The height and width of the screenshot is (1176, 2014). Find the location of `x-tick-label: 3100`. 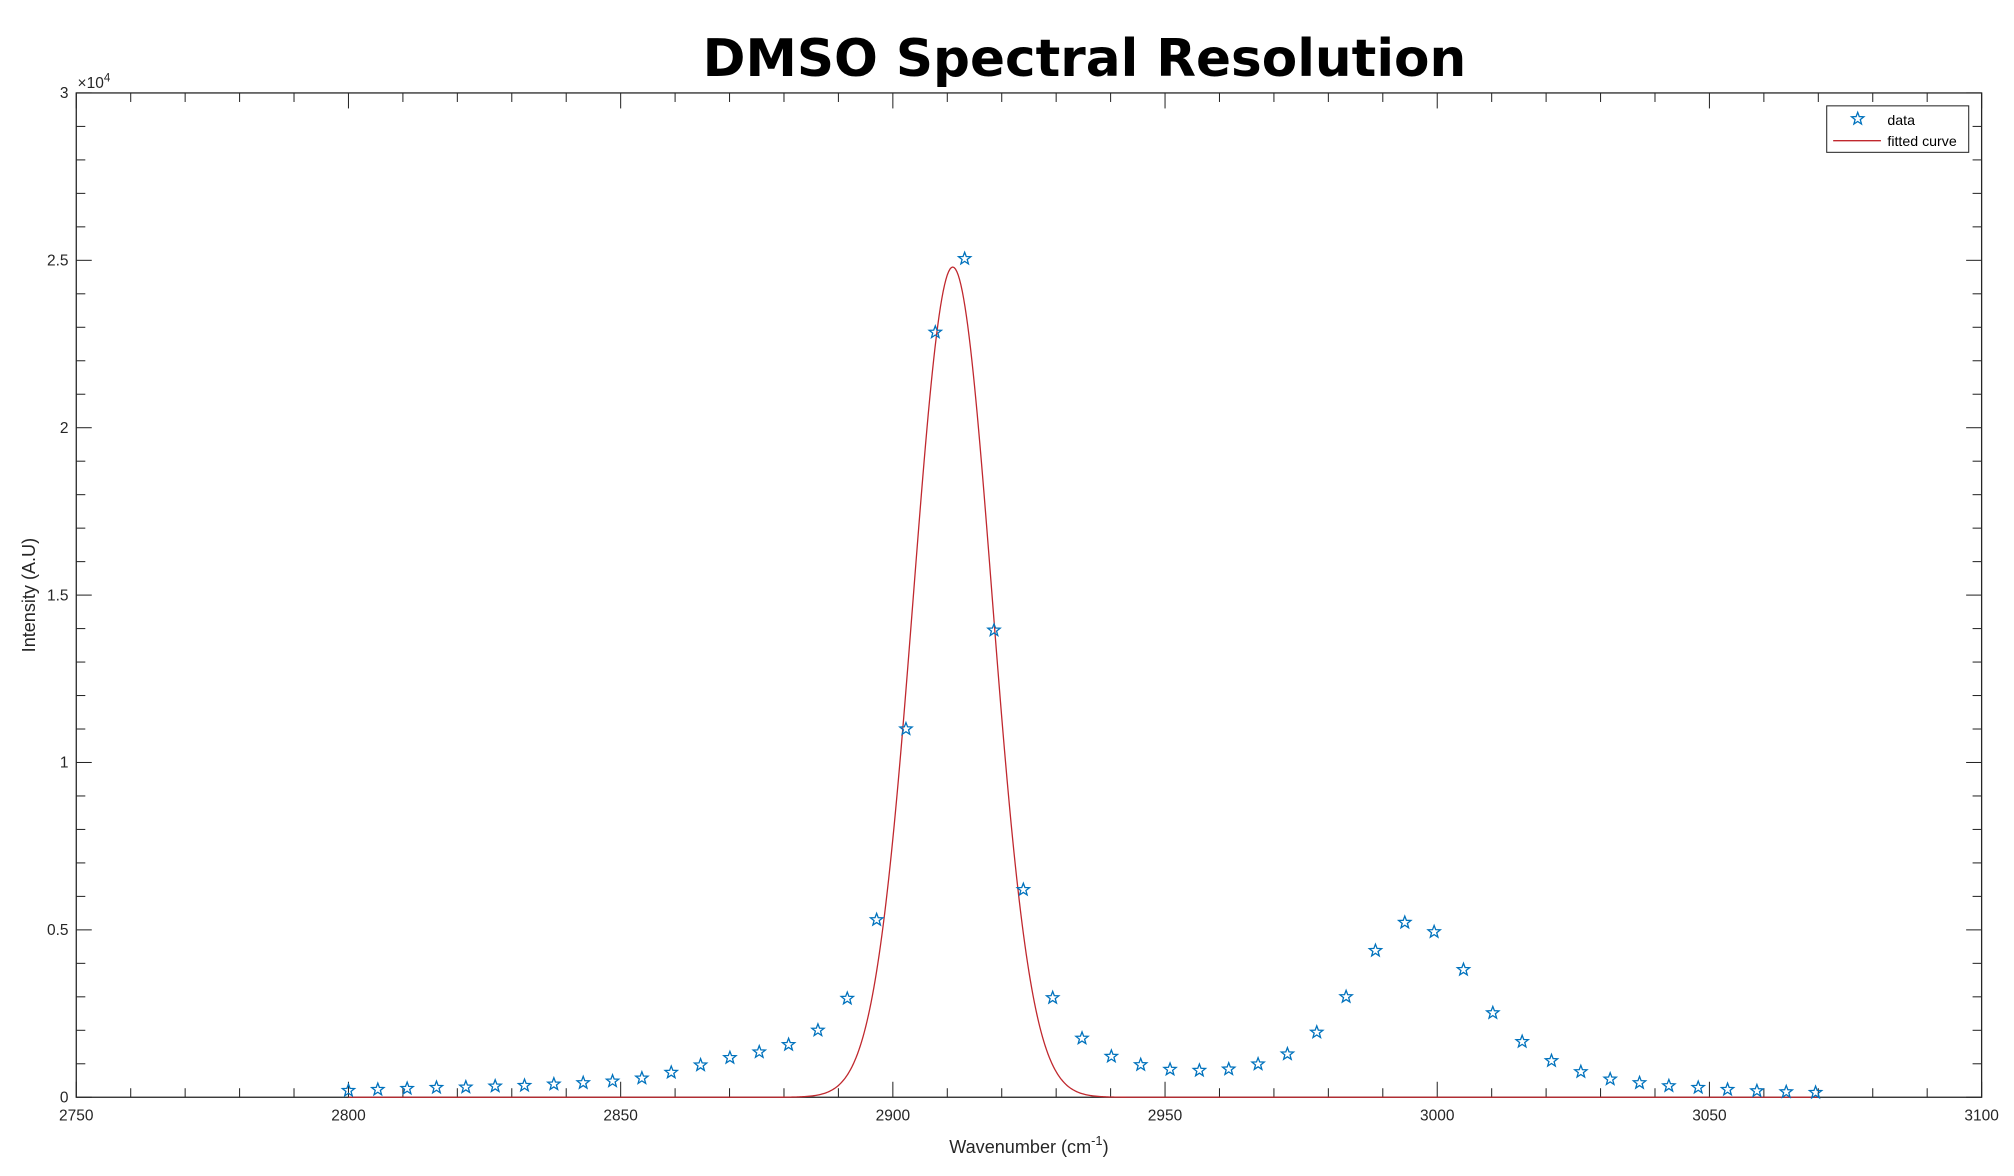

x-tick-label: 3100 is located at coordinates (1981, 1115).